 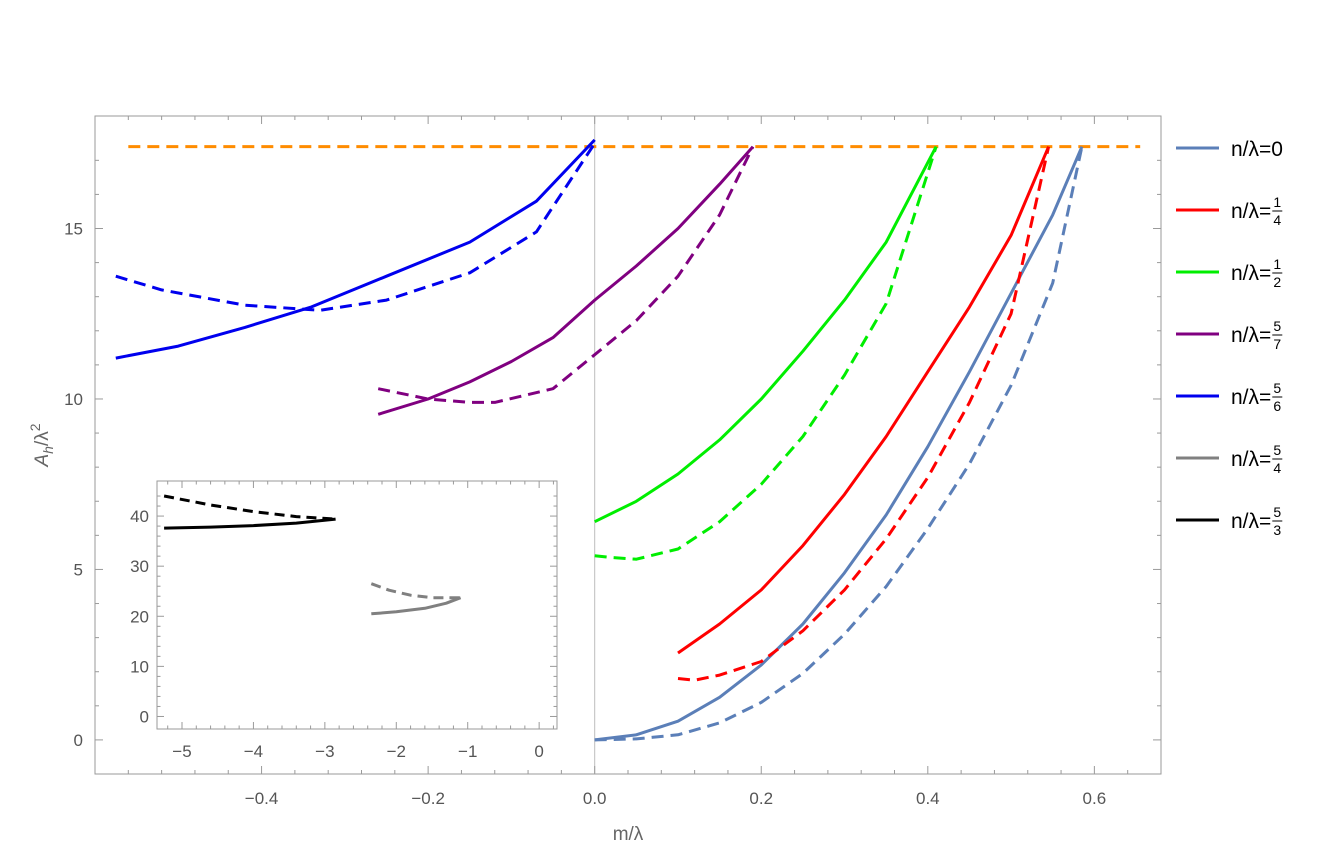 I want to click on inset-x-tick-label: −5, so click(x=181, y=751).